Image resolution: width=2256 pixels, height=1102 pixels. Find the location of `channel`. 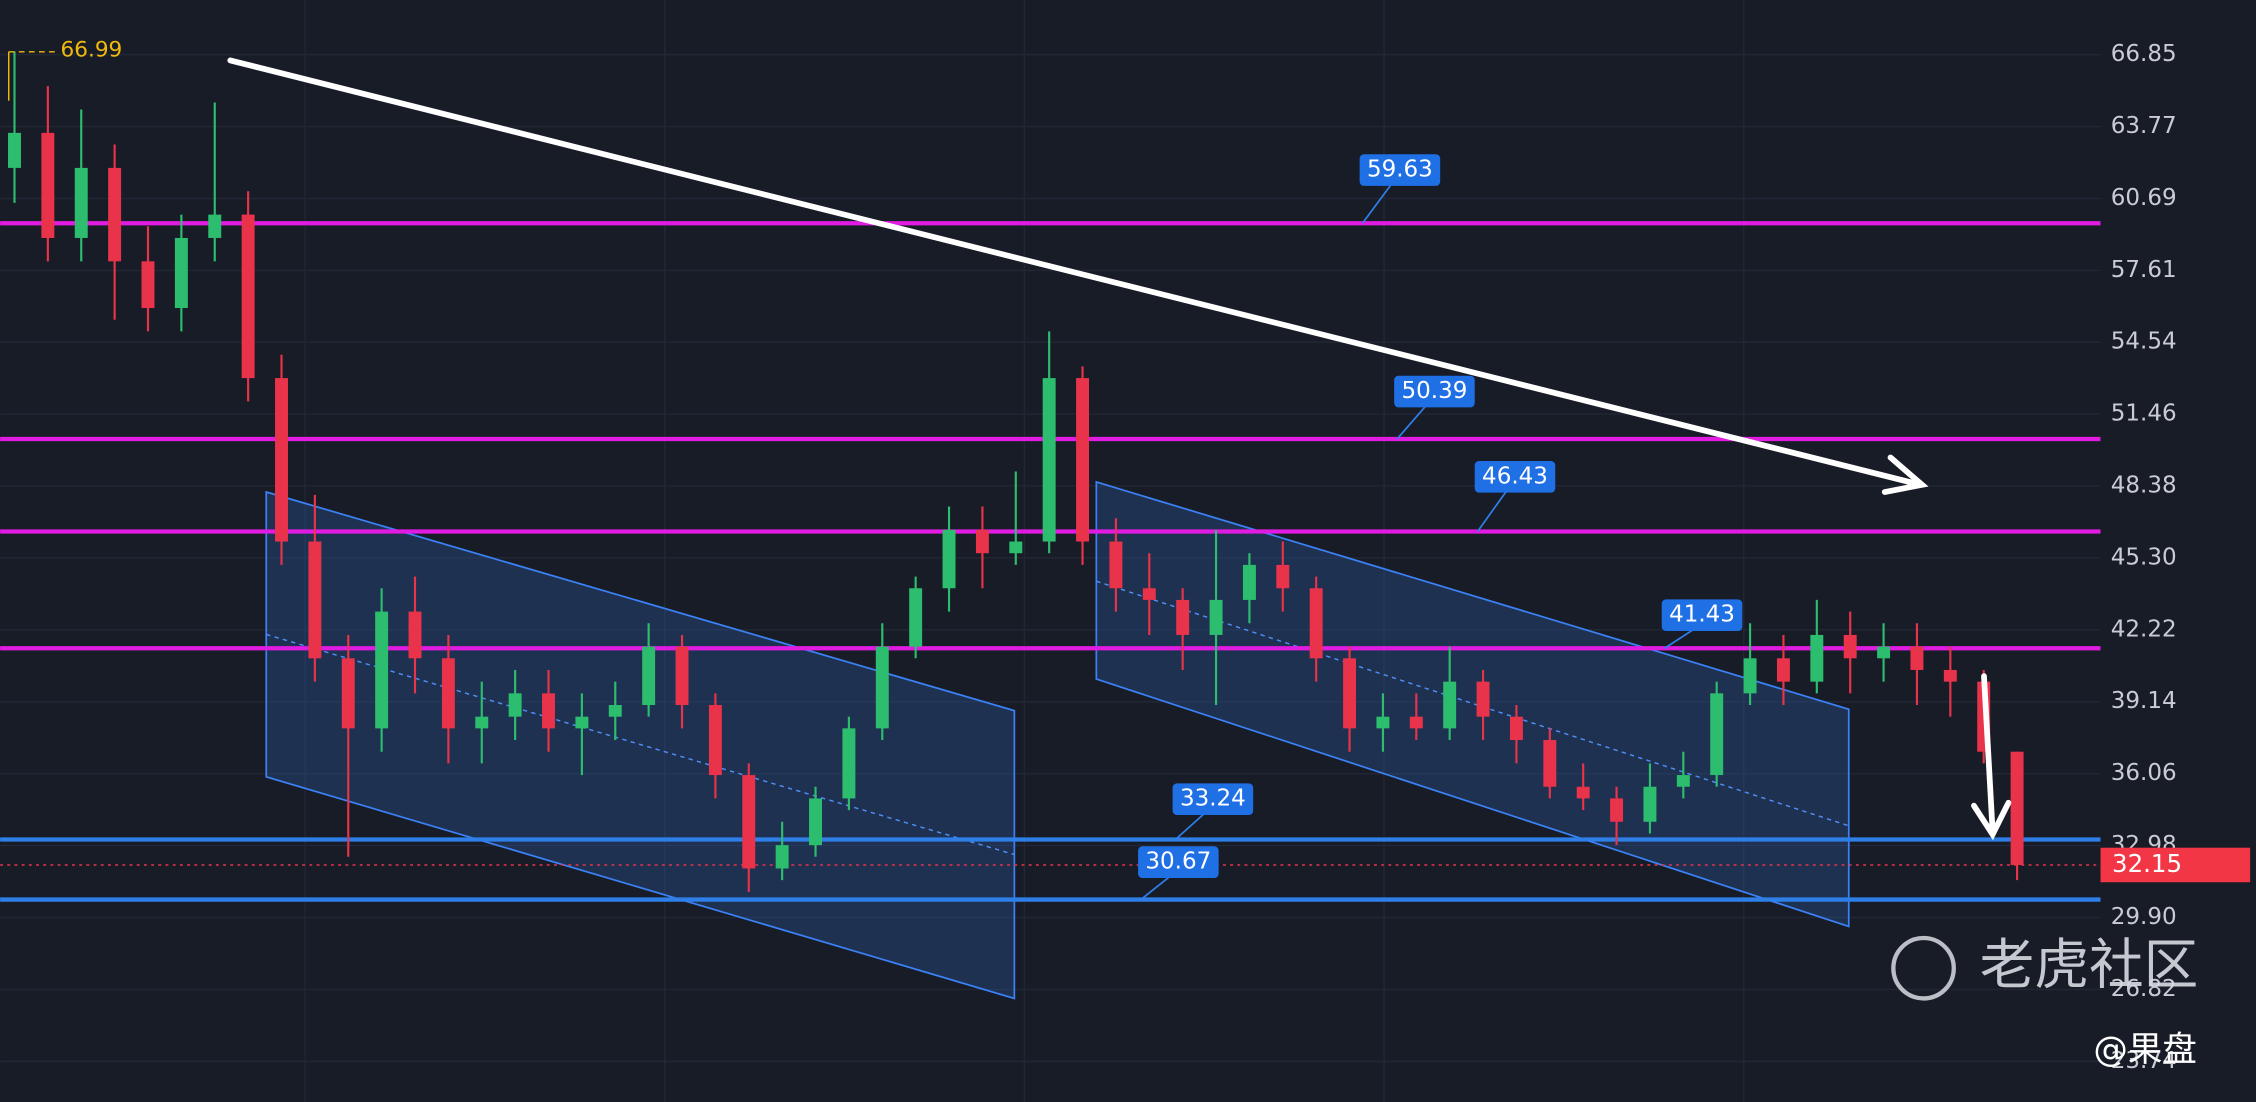

channel is located at coordinates (1472, 704).